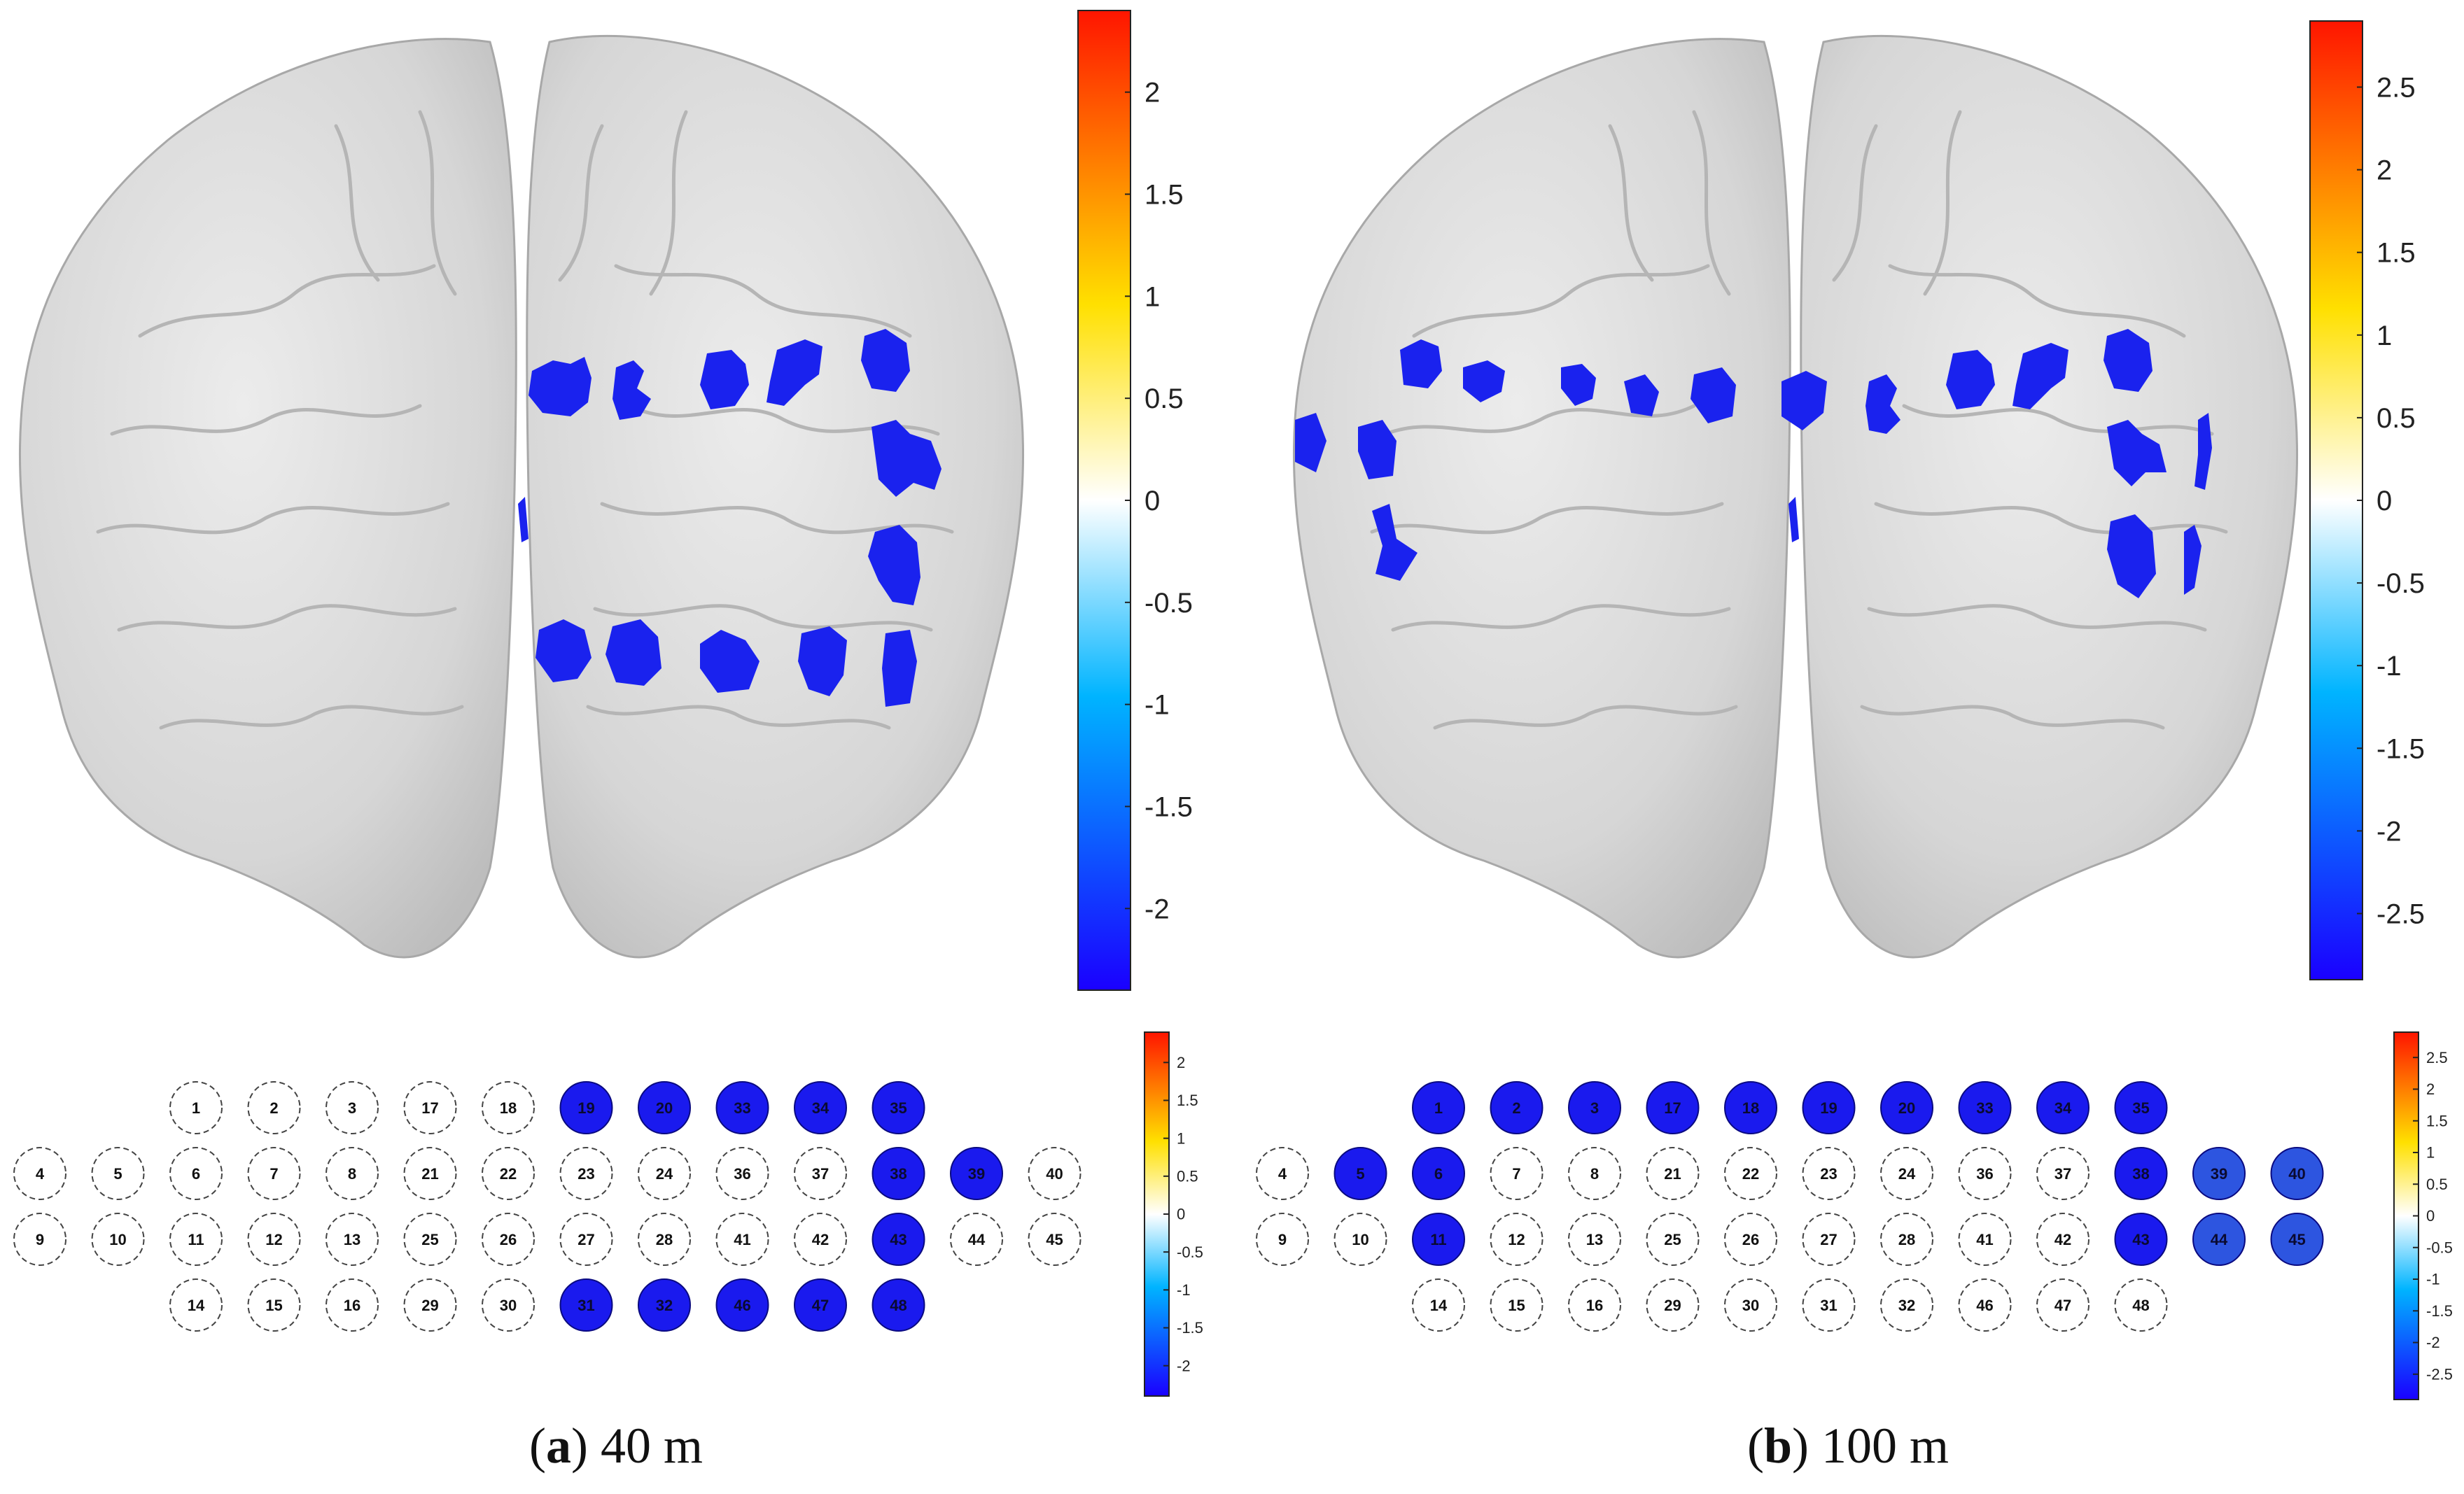  Describe the element at coordinates (2219, 1174) in the screenshot. I see `channel-label-39: 39` at that location.